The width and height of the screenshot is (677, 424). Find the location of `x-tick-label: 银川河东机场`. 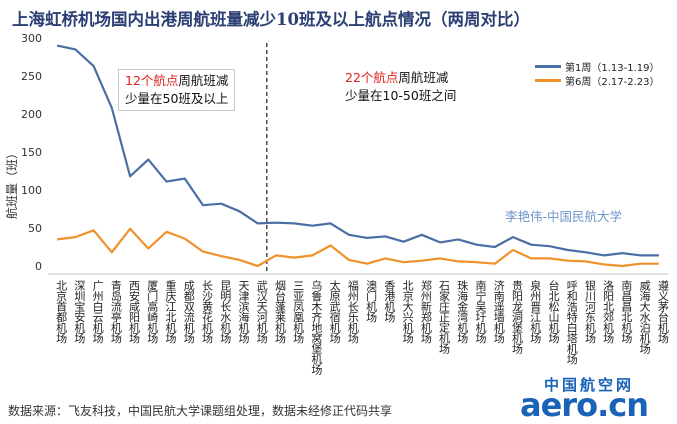

x-tick-label: 银川河东机场 is located at coordinates (589, 312).